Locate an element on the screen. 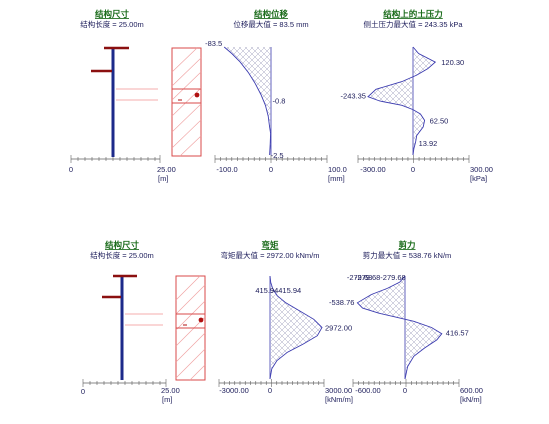 This screenshot has height=424, width=549. data-label: -83.5 is located at coordinates (213, 43).